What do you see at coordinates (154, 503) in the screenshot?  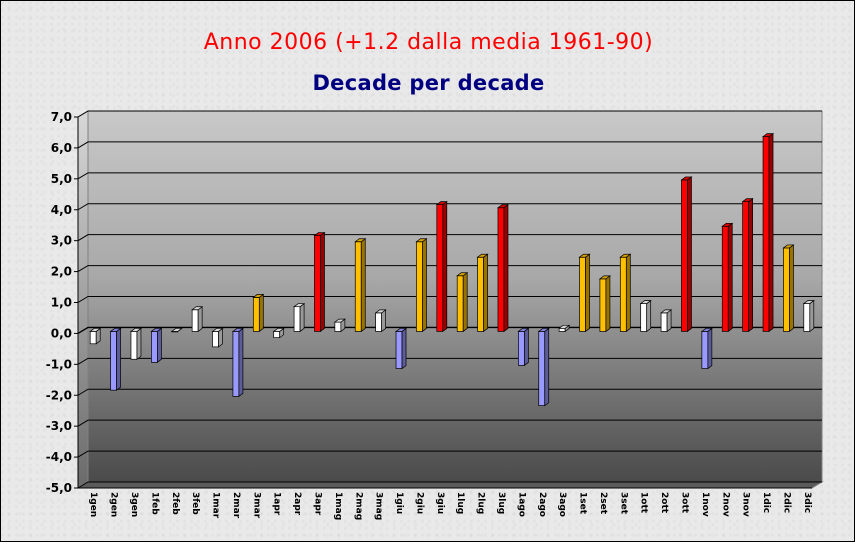 I see `x-tick-label: 1feb` at bounding box center [154, 503].